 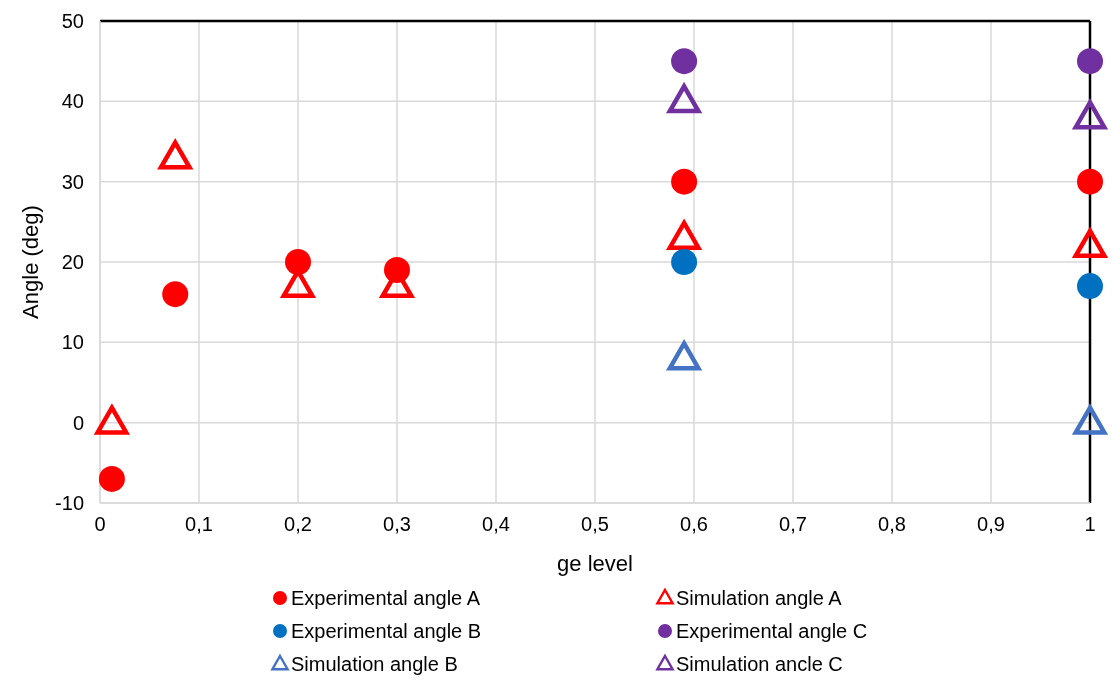 What do you see at coordinates (397, 524) in the screenshot?
I see `x-tick-label: 0,3` at bounding box center [397, 524].